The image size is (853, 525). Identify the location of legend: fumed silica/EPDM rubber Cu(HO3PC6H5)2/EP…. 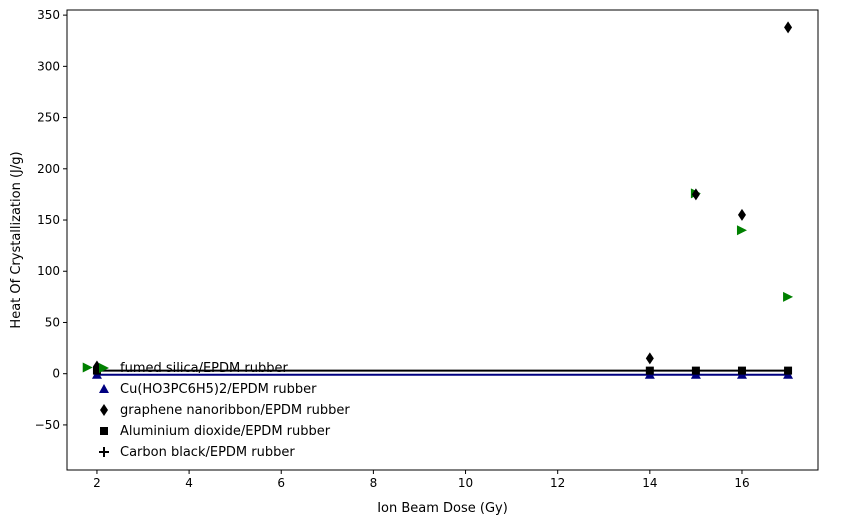
(224, 410).